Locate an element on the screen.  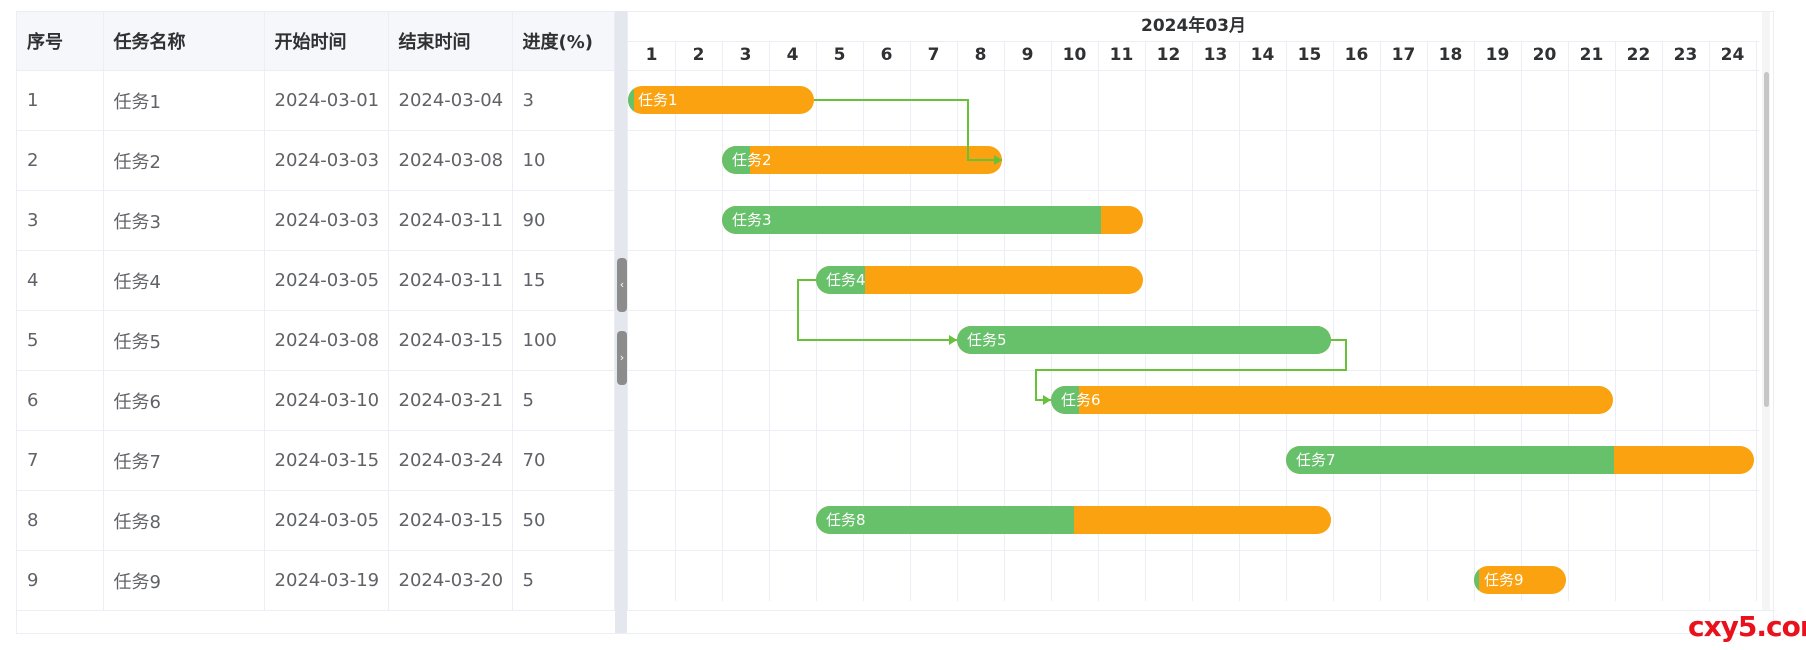
cell-task-name: 任务6 is located at coordinates (184, 400).